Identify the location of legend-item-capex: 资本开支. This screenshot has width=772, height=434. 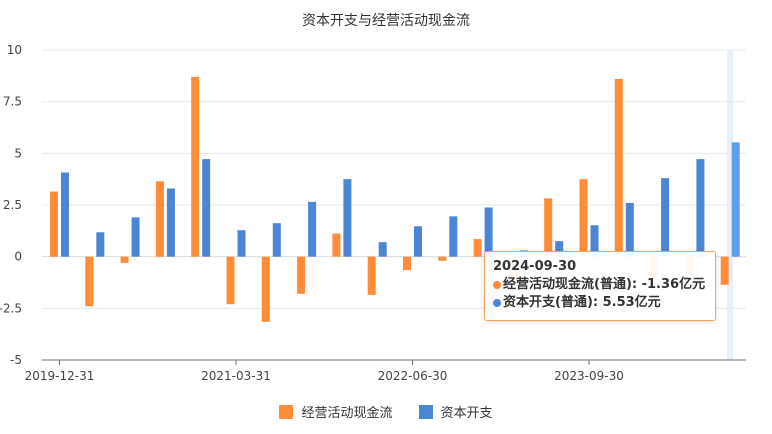
(455, 411).